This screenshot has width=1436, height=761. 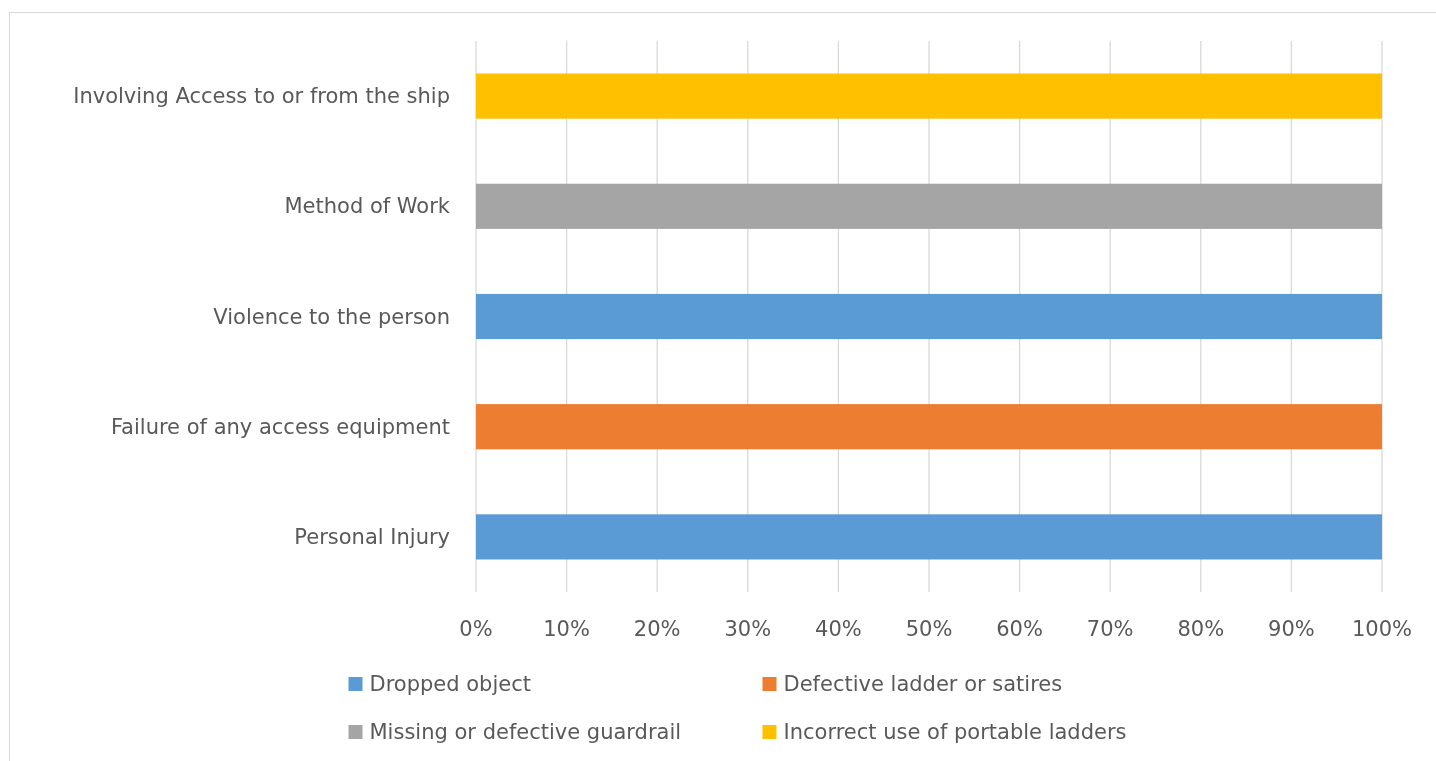 What do you see at coordinates (657, 629) in the screenshot?
I see `x-tick-label: 20%` at bounding box center [657, 629].